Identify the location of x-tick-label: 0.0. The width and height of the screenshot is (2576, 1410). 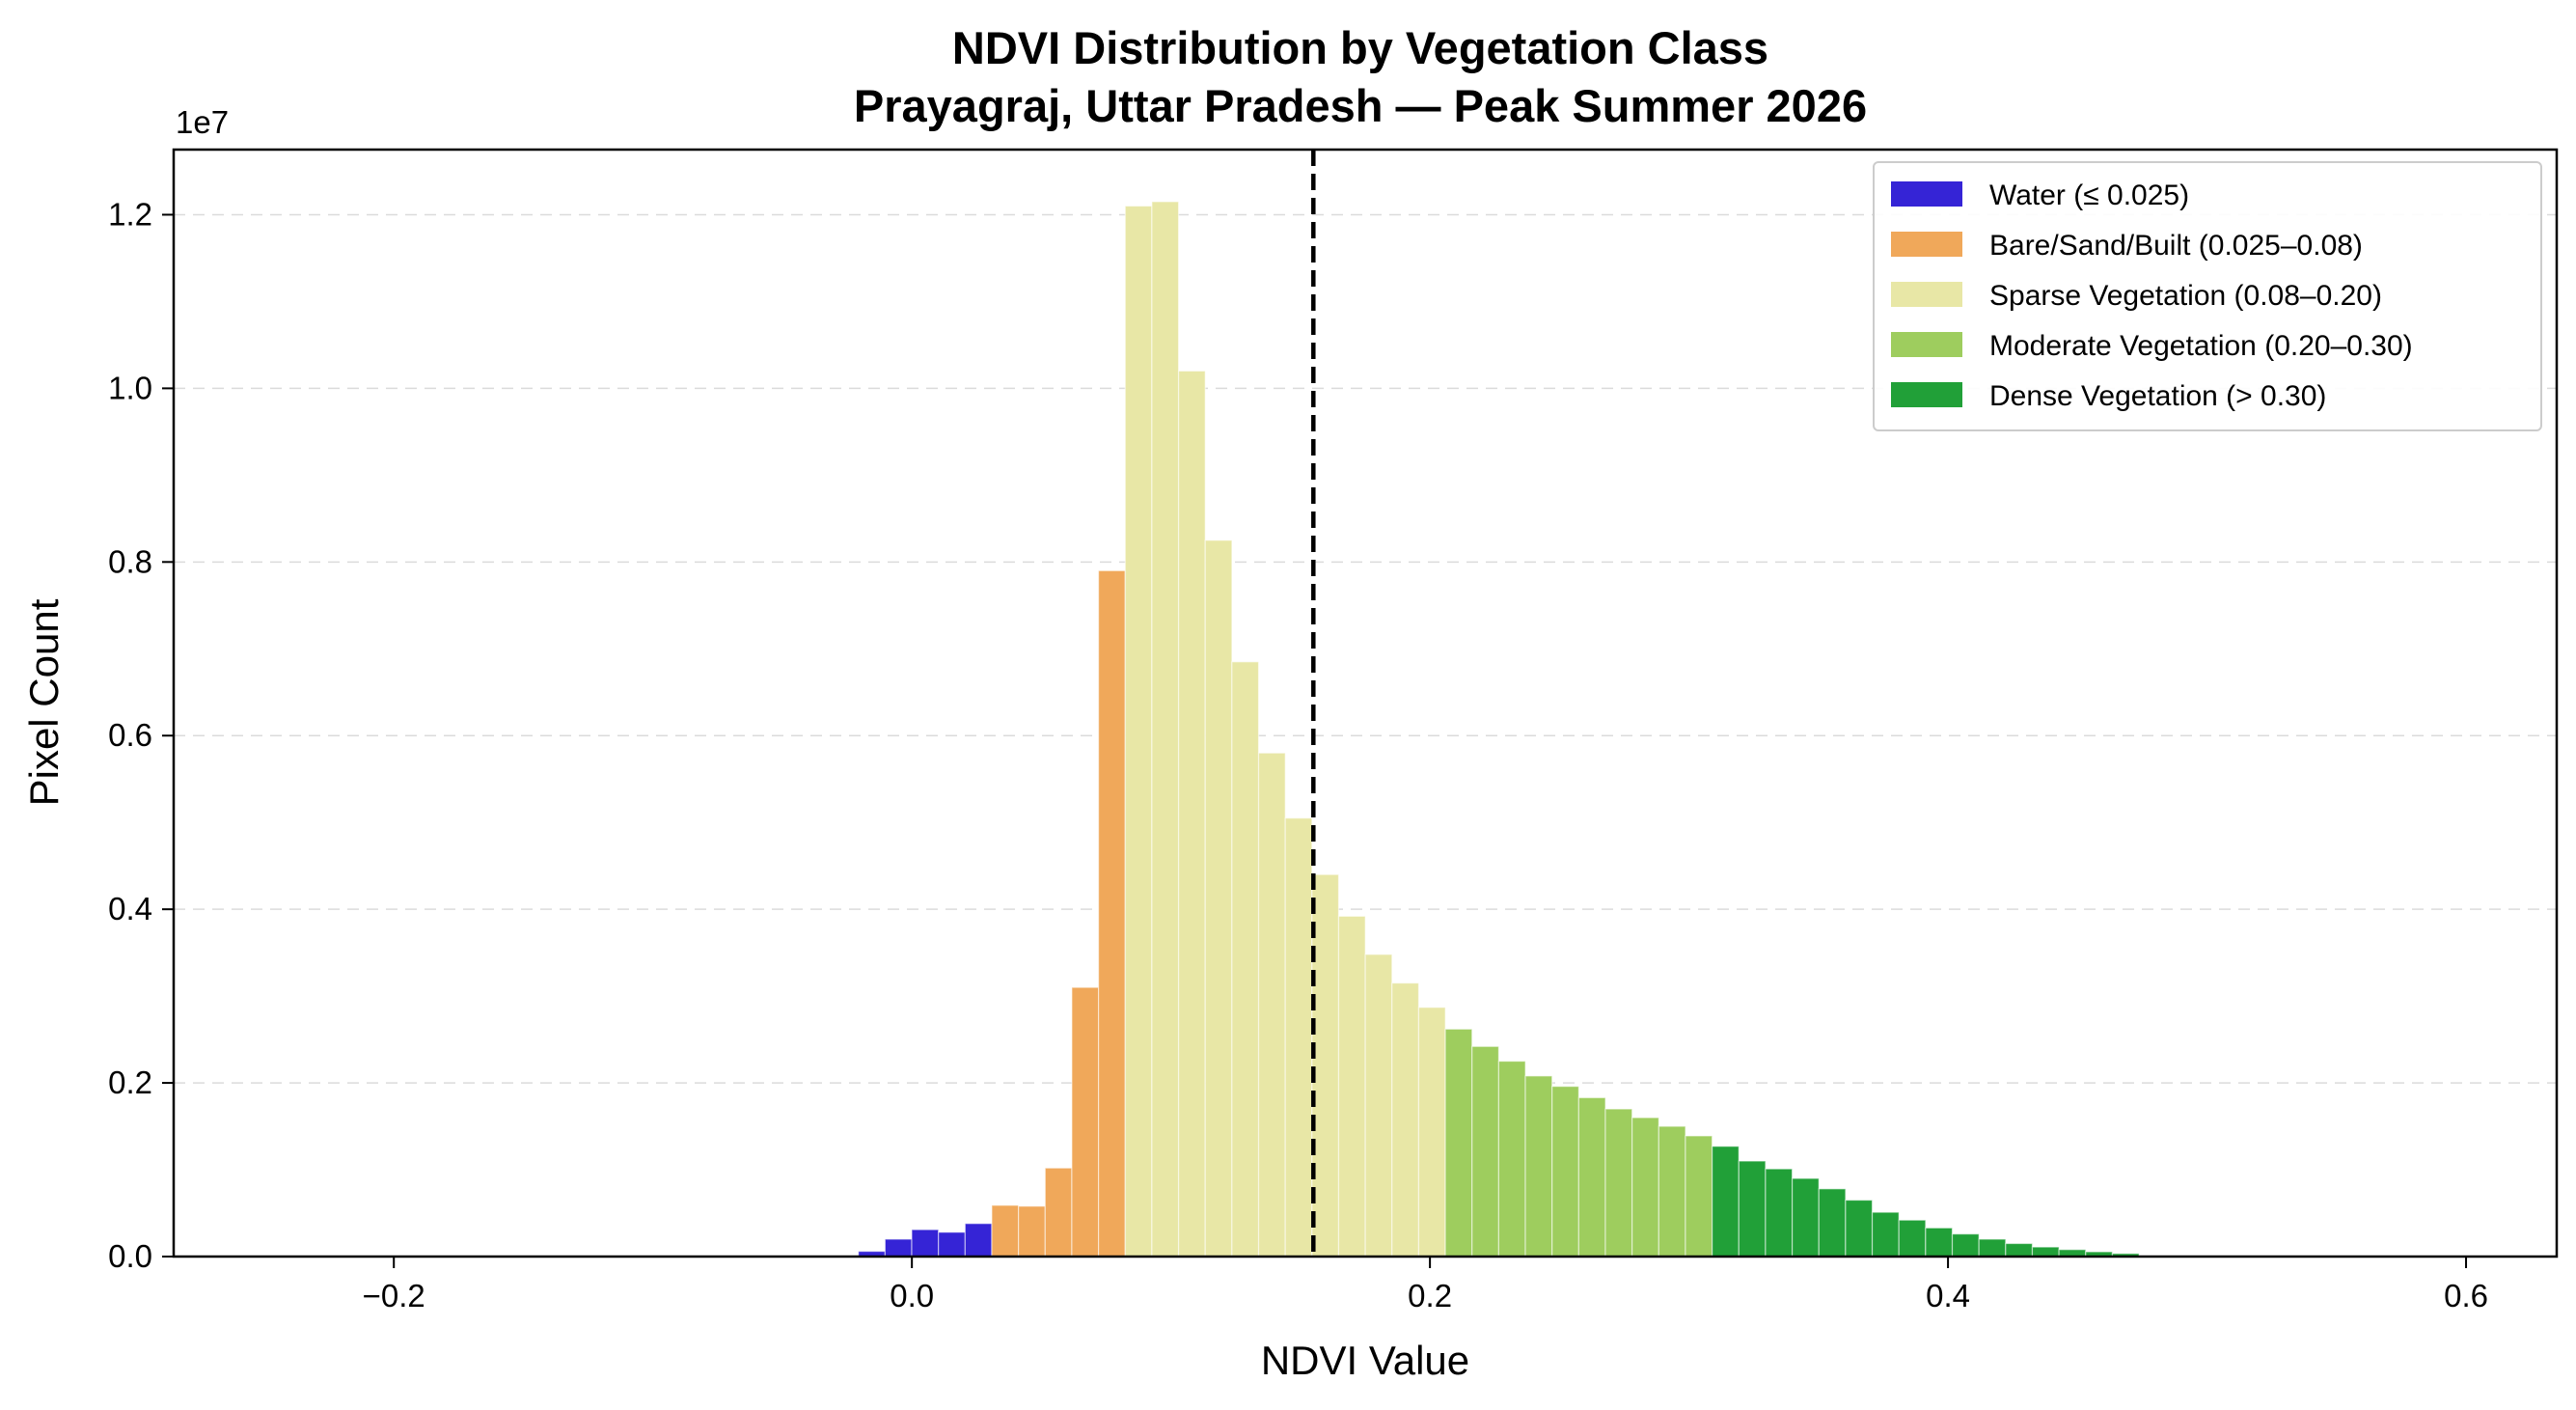
(912, 1295).